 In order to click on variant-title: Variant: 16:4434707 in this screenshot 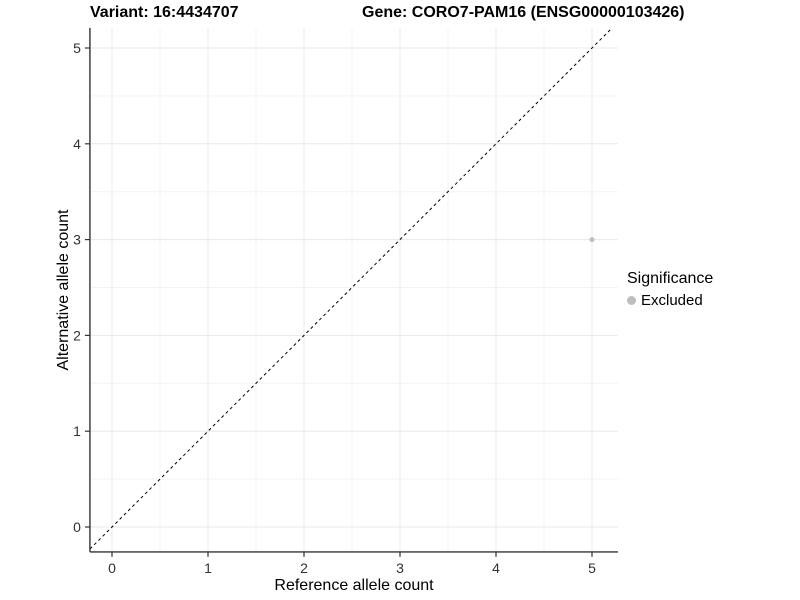, I will do `click(164, 12)`.